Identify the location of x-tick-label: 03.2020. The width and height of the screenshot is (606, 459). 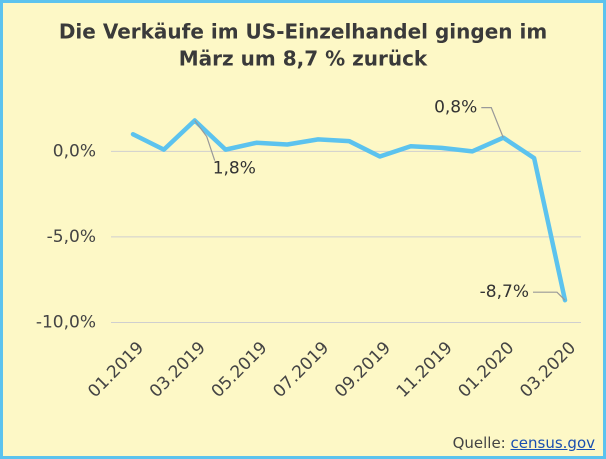
(548, 370).